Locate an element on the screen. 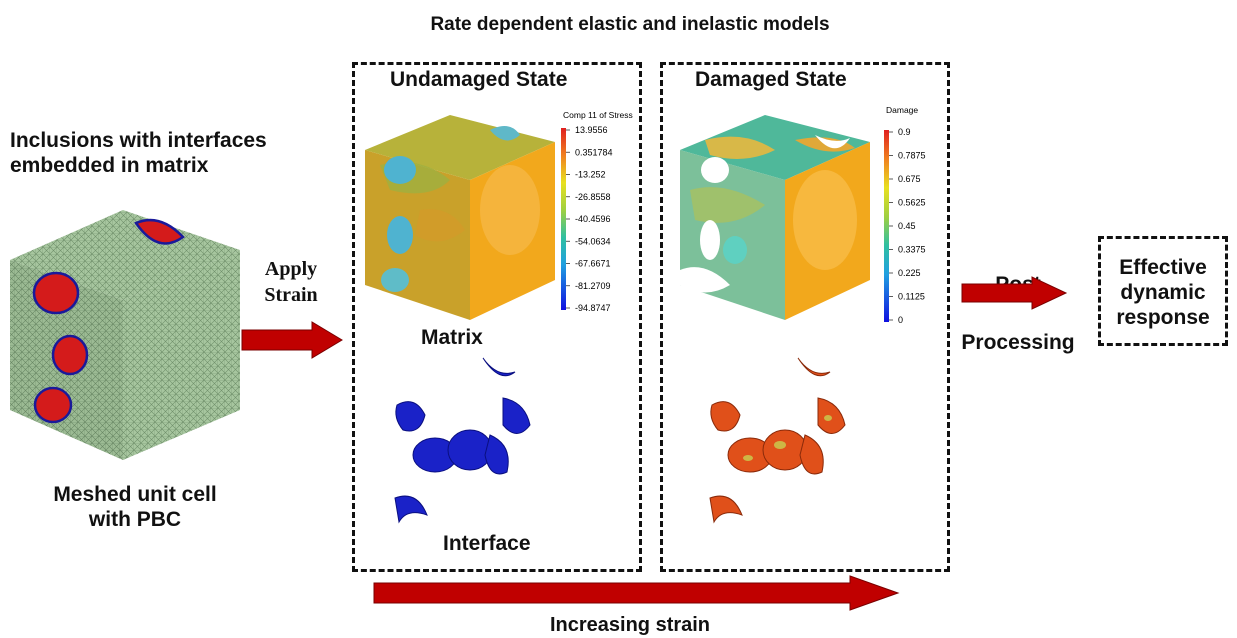 The width and height of the screenshot is (1237, 638). apply-strain-label: Apply Strain is located at coordinates (291, 282).